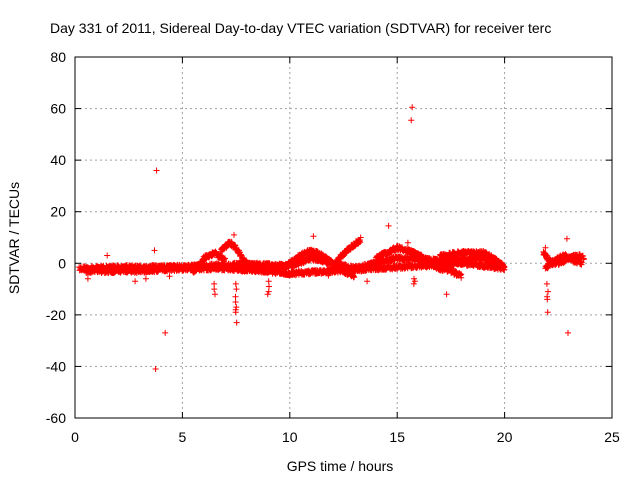 Image resolution: width=640 pixels, height=480 pixels. I want to click on y-axis-title: SDTVAR / TECUs, so click(14, 238).